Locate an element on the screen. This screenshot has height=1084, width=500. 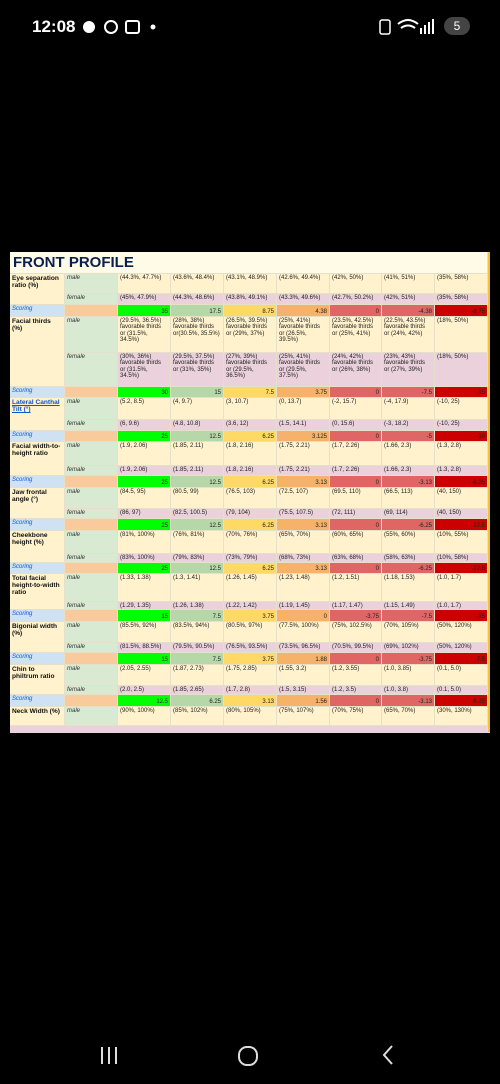
row-label: Neck Width (%) is located at coordinates (37, 716).